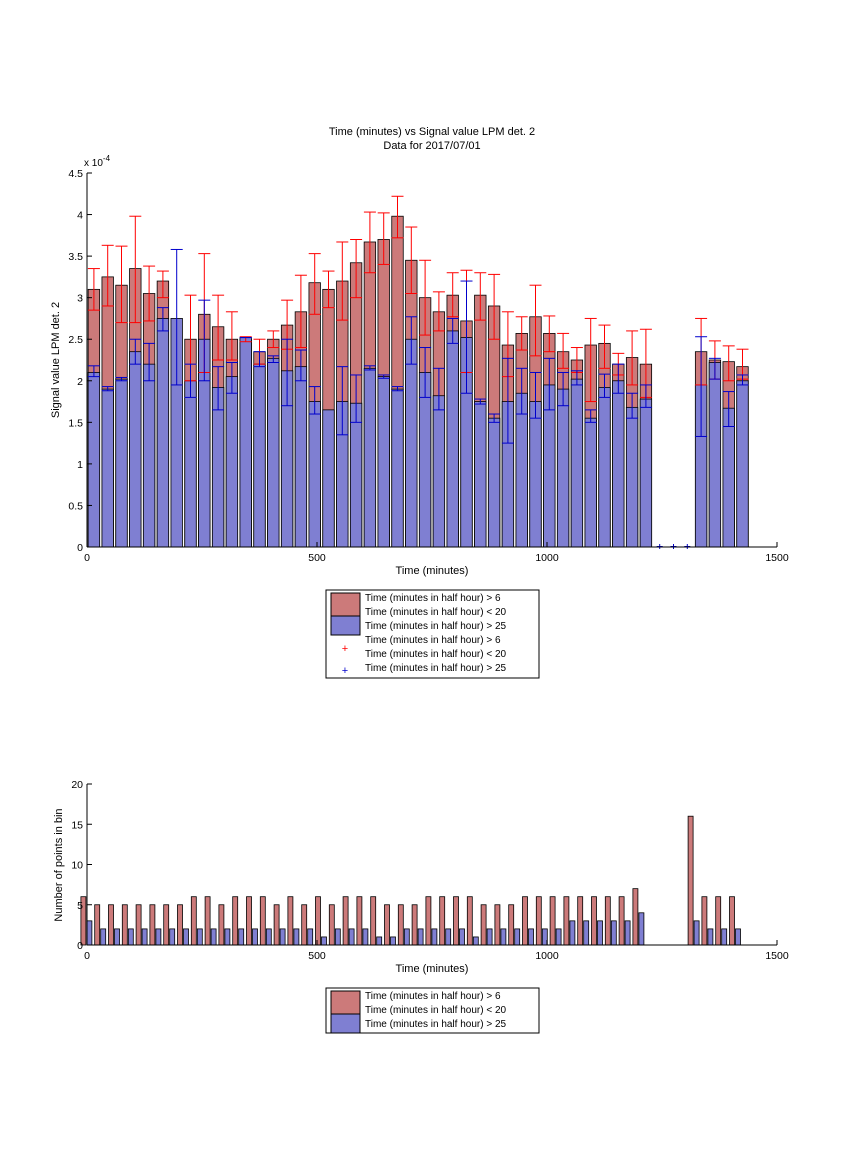 The width and height of the screenshot is (864, 1152). Describe the element at coordinates (97, 161) in the screenshot. I see `top-y-exponent: x 10-4` at that location.